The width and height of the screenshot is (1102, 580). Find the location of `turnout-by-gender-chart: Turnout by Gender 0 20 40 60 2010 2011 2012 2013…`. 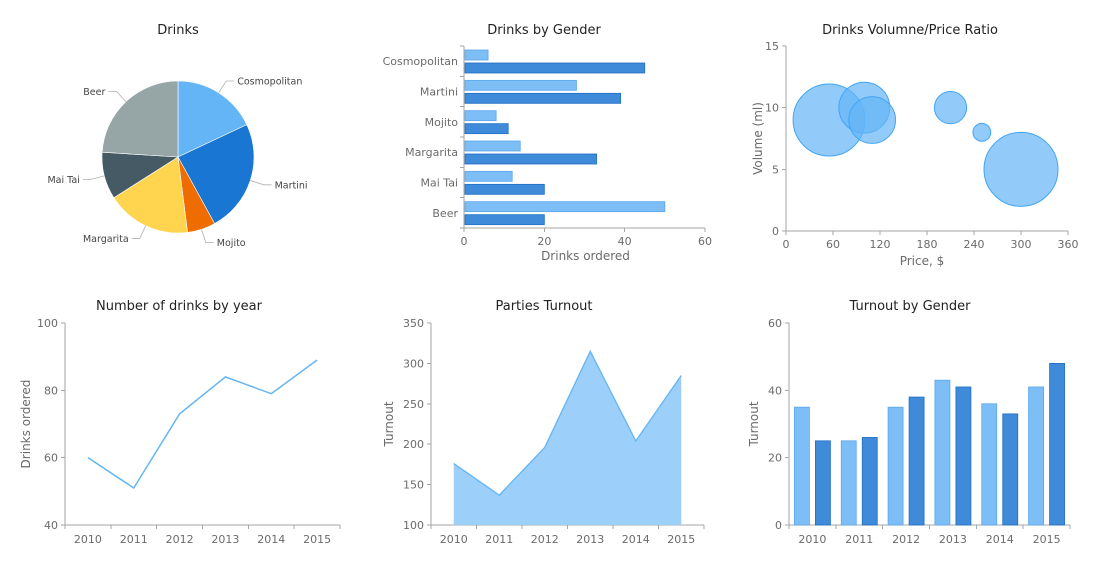

turnout-by-gender-chart: Turnout by Gender 0 20 40 60 2010 2011 2012 2013… is located at coordinates (909, 422).